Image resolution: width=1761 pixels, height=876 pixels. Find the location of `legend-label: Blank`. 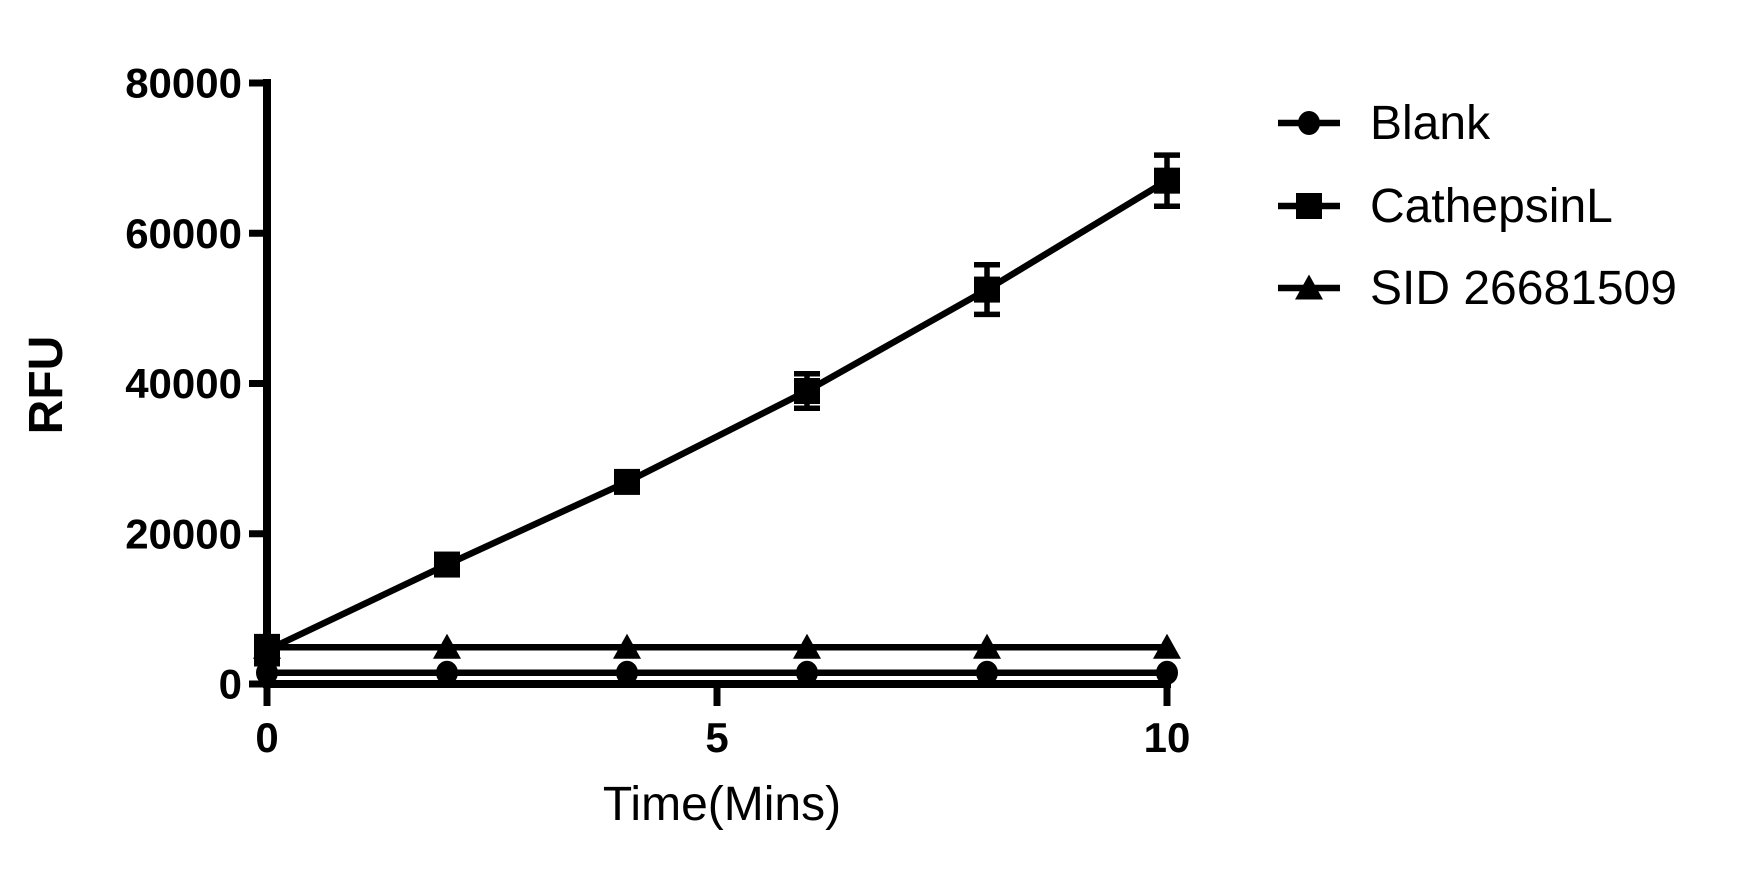

legend-label: Blank is located at coordinates (1430, 123).